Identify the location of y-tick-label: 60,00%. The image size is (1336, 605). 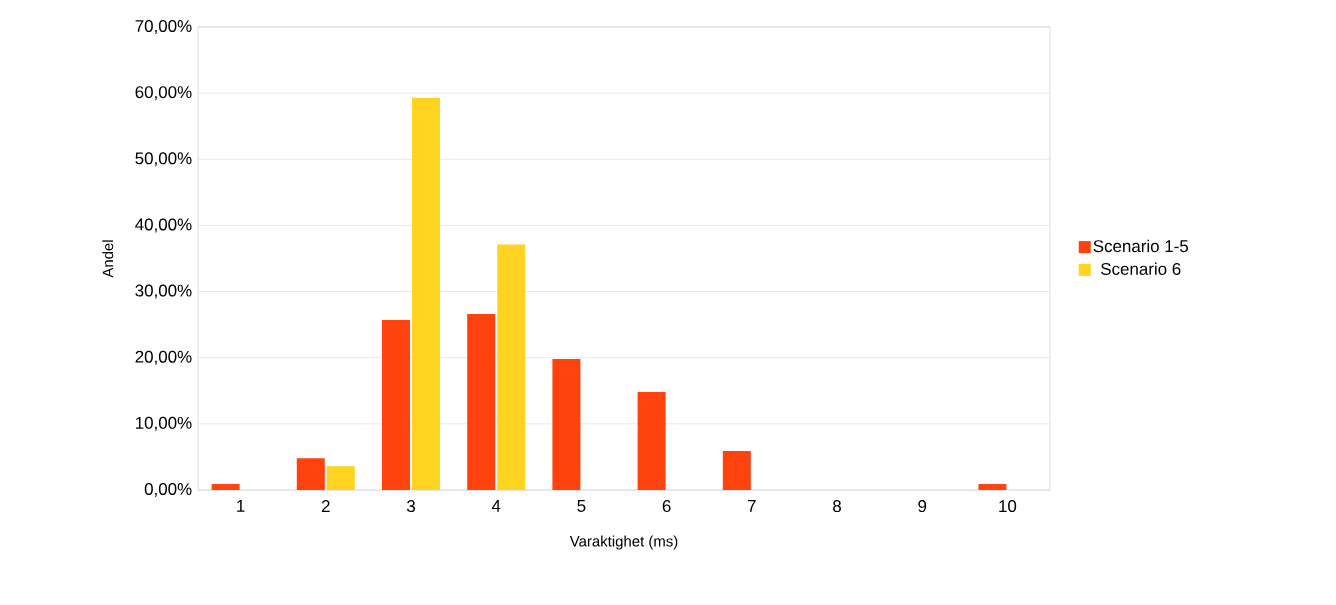
(163, 93).